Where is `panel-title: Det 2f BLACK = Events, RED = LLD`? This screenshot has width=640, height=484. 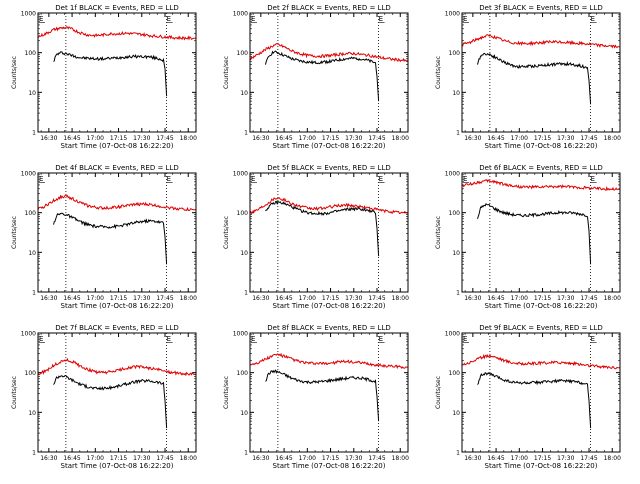
panel-title: Det 2f BLACK = Events, RED = LLD is located at coordinates (328, 8).